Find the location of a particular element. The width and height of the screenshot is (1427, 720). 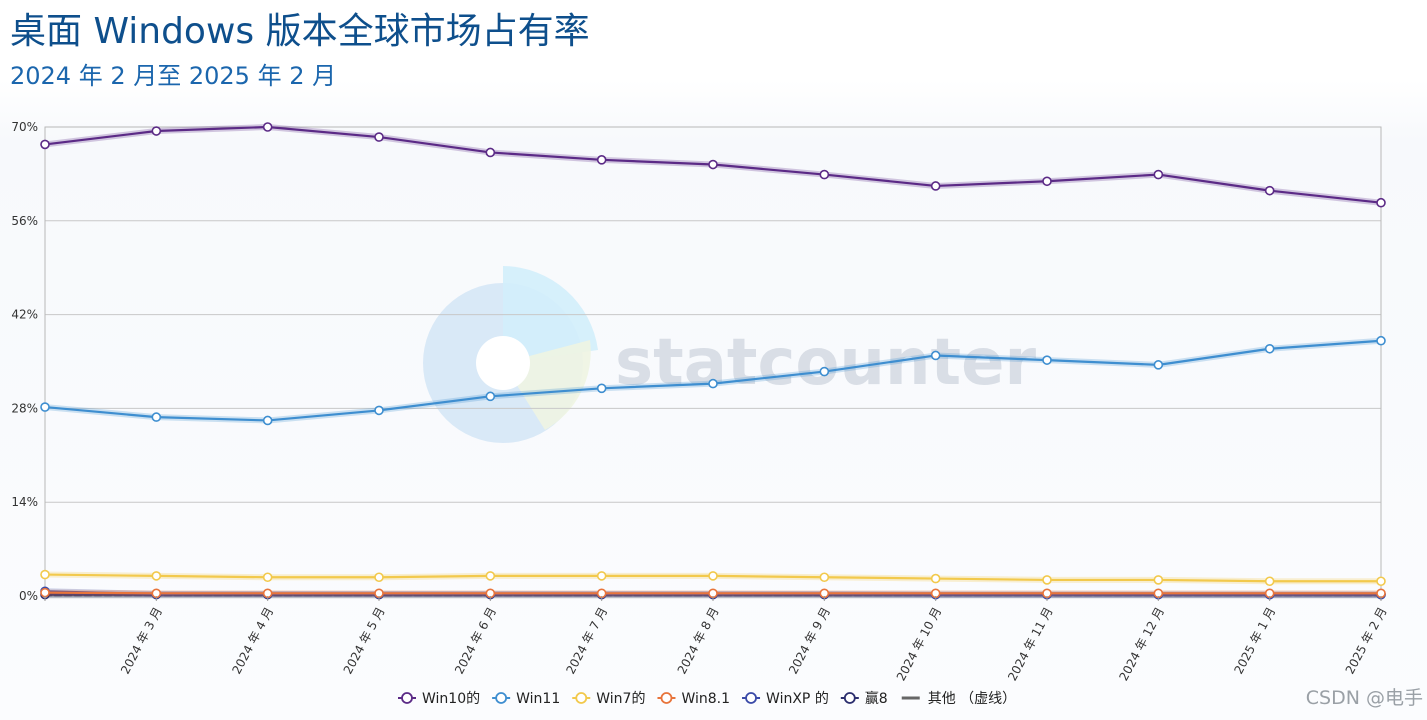

chart-subtitle: 2024 年 2 月至 2025 年 2 月 is located at coordinates (173, 76).